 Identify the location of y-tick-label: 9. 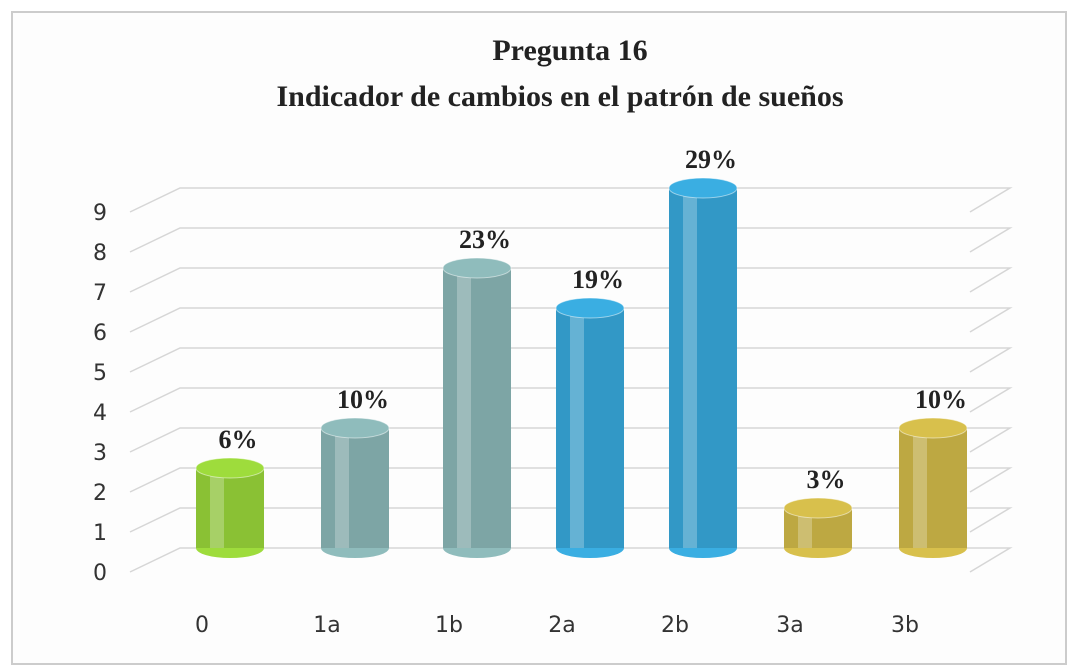
(100, 213).